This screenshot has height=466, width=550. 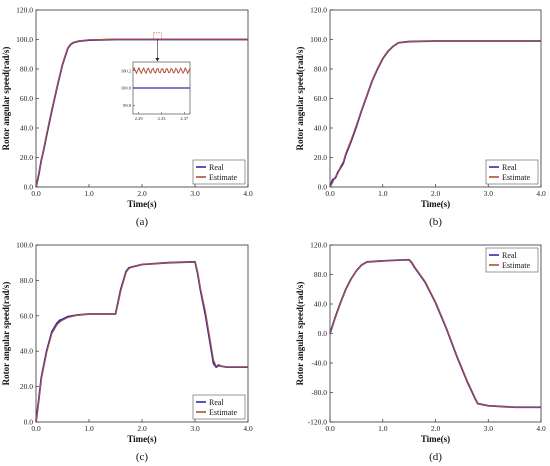 What do you see at coordinates (184, 118) in the screenshot?
I see `inset-x-tick-label: 2.37` at bounding box center [184, 118].